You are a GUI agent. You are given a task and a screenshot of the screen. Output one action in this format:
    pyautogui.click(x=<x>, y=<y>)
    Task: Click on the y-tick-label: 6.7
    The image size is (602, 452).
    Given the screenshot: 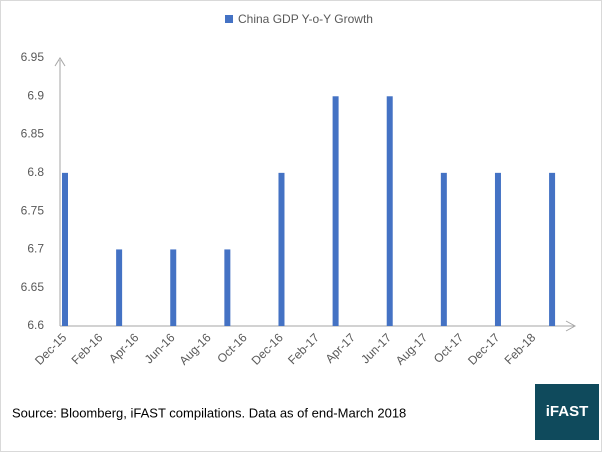 What is the action you would take?
    pyautogui.click(x=35, y=249)
    